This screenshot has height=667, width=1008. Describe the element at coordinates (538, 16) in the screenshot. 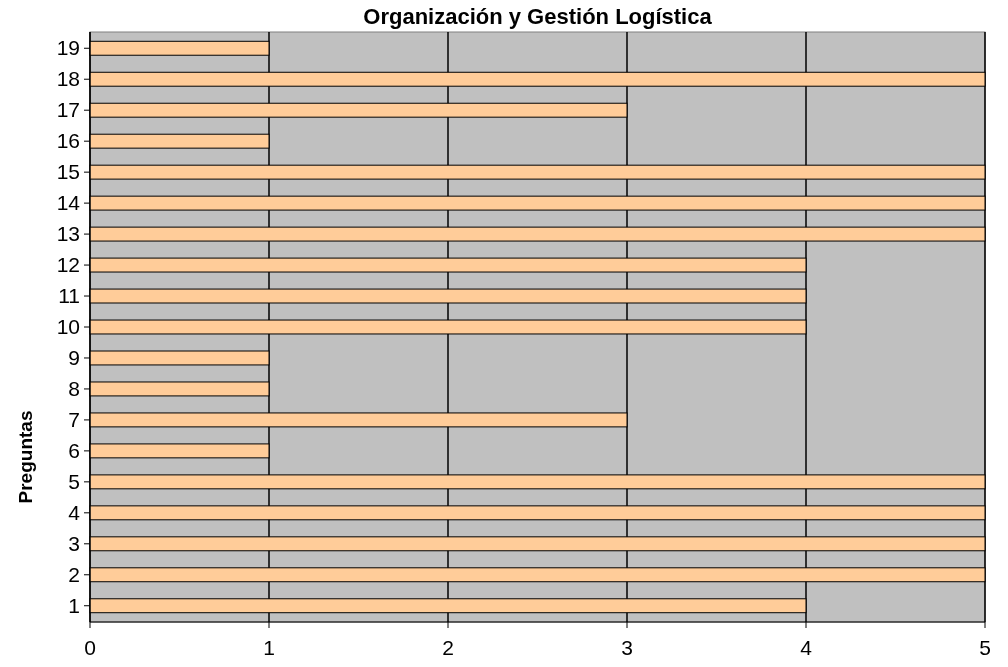

I see `chart-title: Organización y Gestión Logística` at that location.